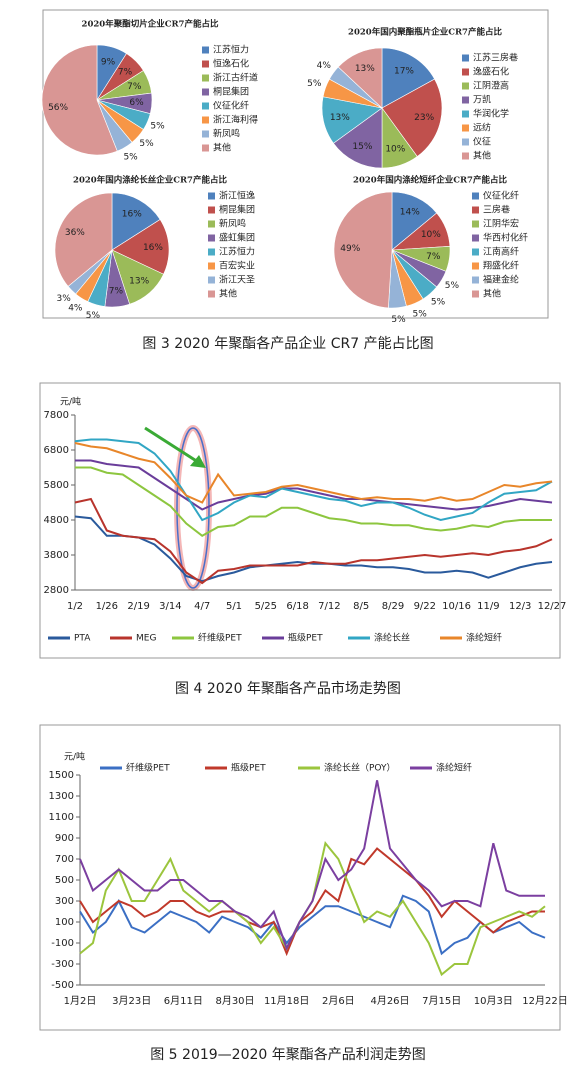  Describe the element at coordinates (520, 606) in the screenshot. I see `x-tick-label: 12/3` at that location.